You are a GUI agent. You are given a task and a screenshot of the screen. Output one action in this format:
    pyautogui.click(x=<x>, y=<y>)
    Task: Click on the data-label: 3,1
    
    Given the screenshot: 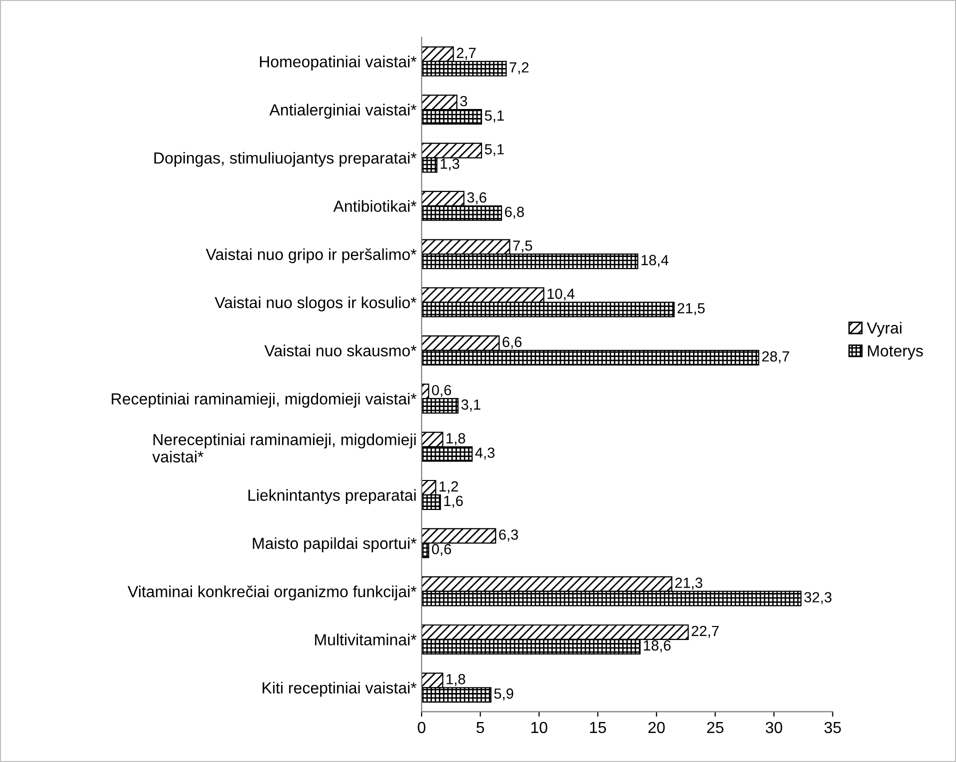 What is the action you would take?
    pyautogui.click(x=470, y=405)
    